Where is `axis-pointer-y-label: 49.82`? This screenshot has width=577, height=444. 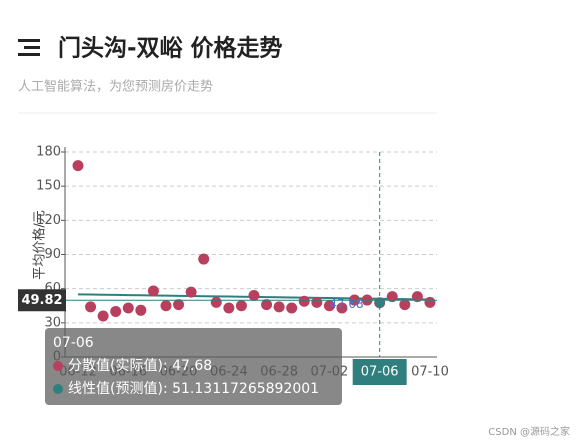 axis-pointer-y-label: 49.82 is located at coordinates (41, 300).